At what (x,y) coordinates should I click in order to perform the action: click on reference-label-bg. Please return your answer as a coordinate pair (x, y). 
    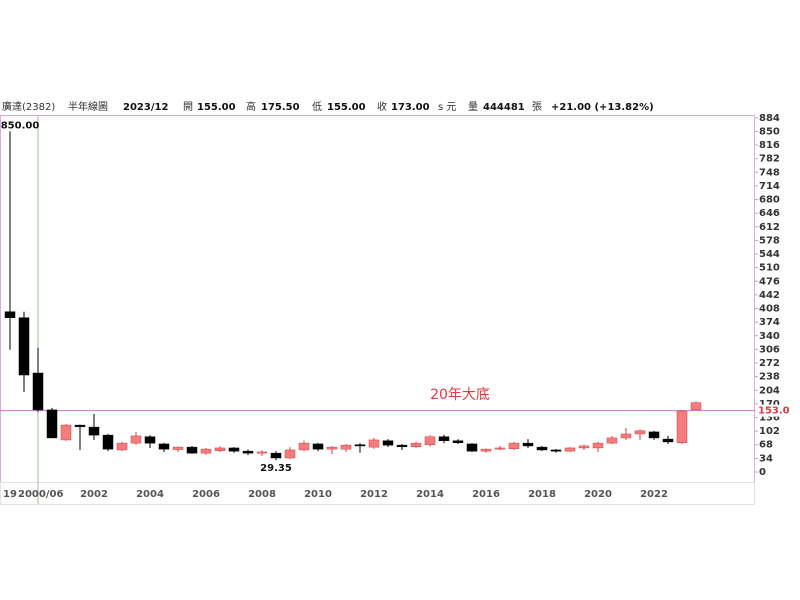
    Looking at the image, I should click on (778, 410).